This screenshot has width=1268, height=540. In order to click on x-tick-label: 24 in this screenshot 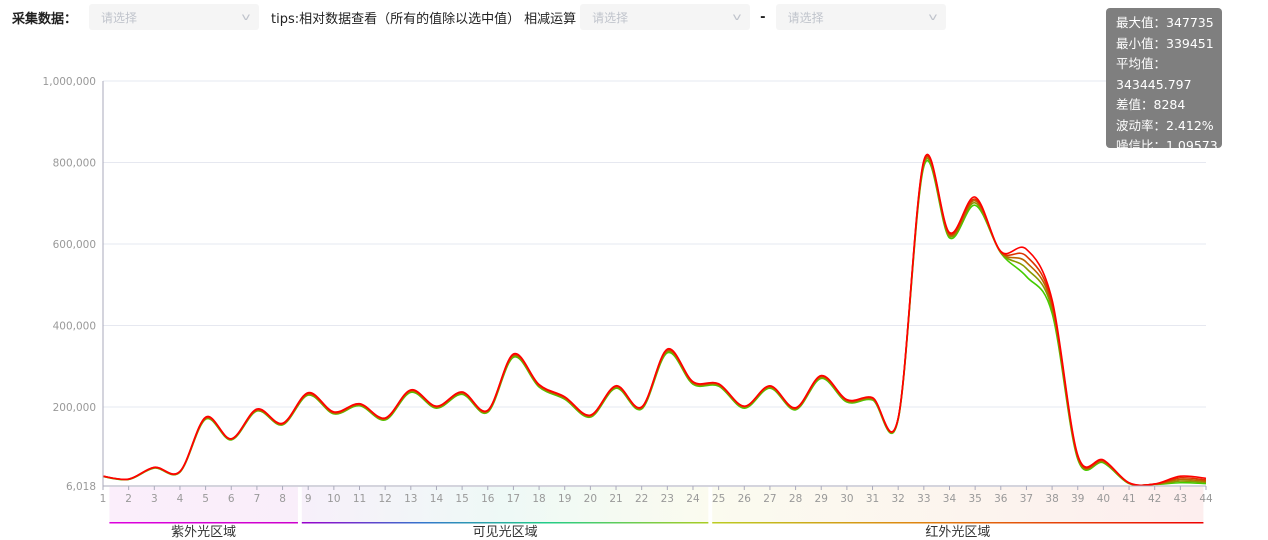, I will do `click(693, 499)`.